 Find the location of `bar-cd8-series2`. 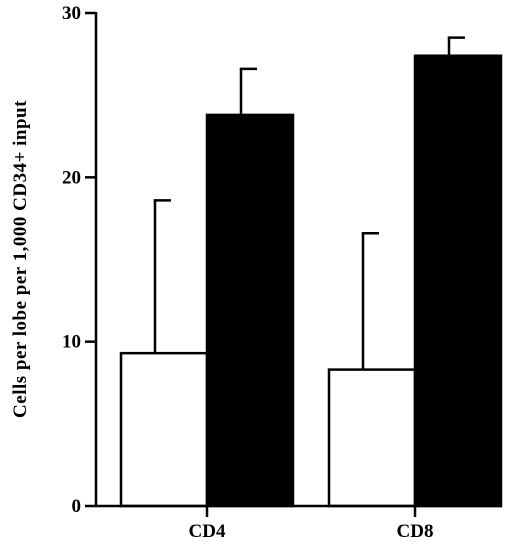

bar-cd8-series2 is located at coordinates (458, 281).